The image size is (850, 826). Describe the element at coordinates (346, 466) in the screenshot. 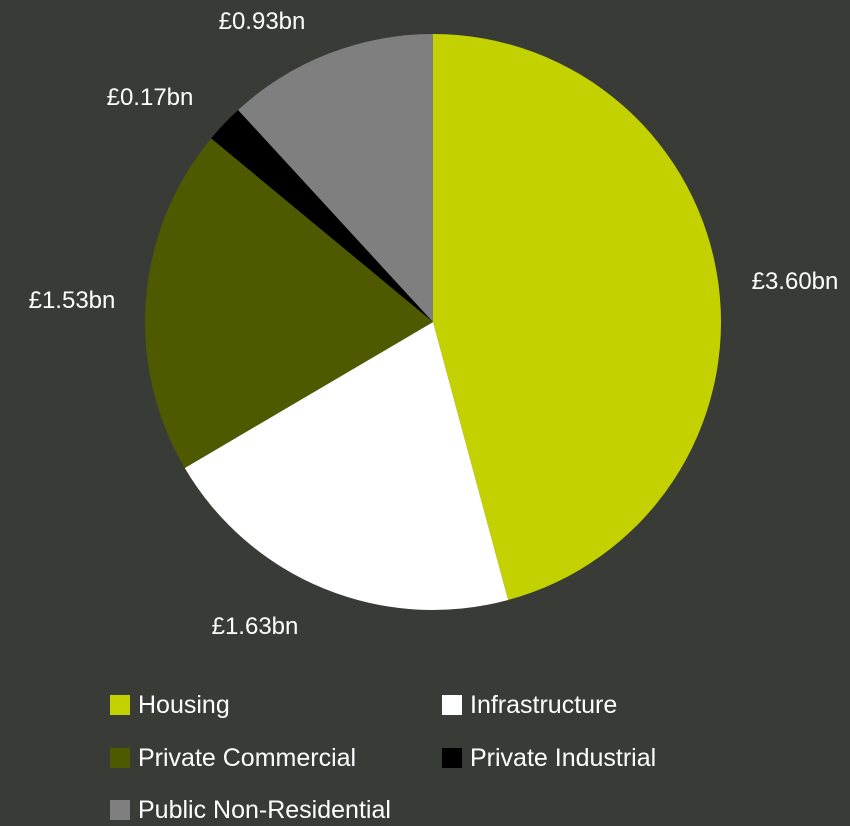

I see `pie-slice-infrastructure` at that location.